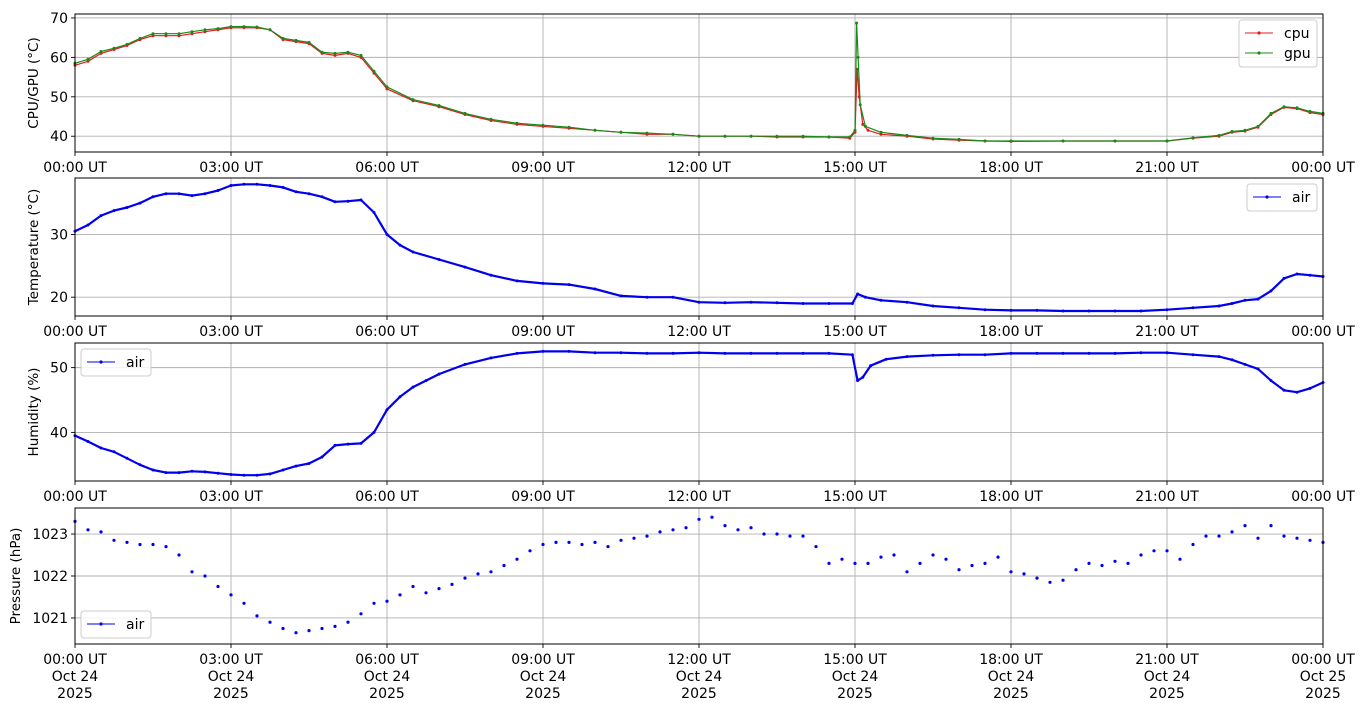 This screenshot has width=1364, height=711. What do you see at coordinates (1323, 677) in the screenshot?
I see `x-tick-date-label: Oct 25` at bounding box center [1323, 677].